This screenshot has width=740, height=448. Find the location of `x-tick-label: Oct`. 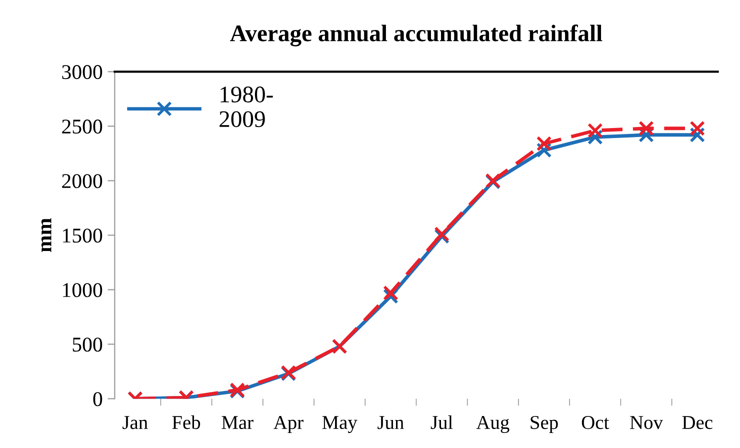

x-tick-label: Oct is located at coordinates (596, 423).